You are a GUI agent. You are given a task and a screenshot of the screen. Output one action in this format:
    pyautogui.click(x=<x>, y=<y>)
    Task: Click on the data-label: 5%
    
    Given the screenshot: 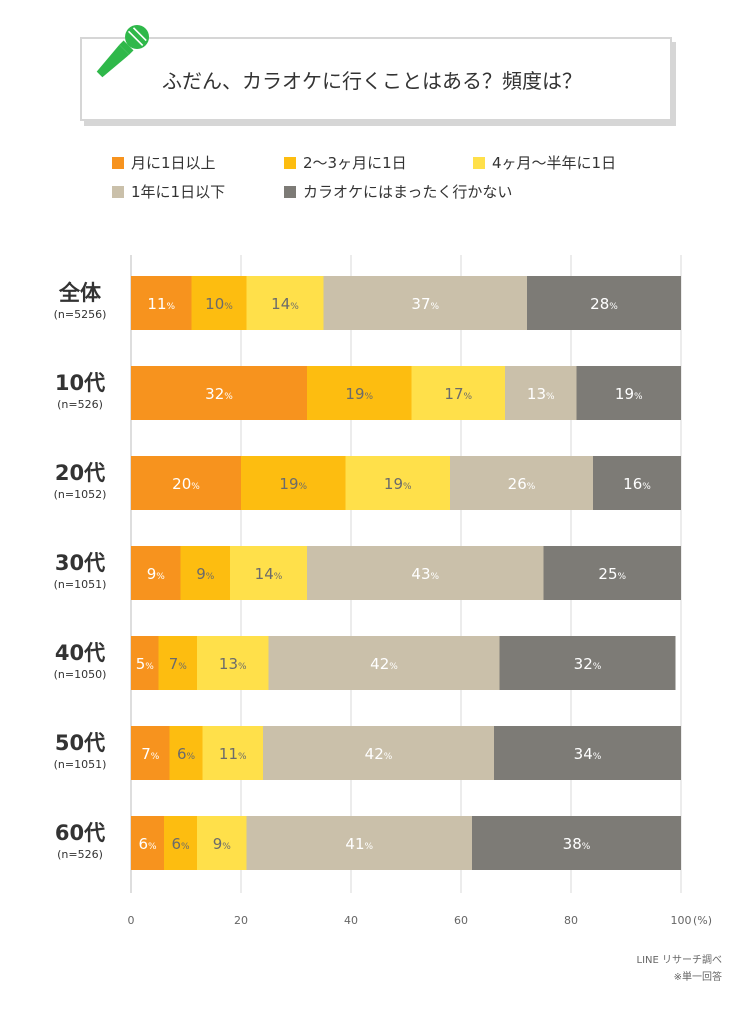 What is the action you would take?
    pyautogui.click(x=145, y=664)
    